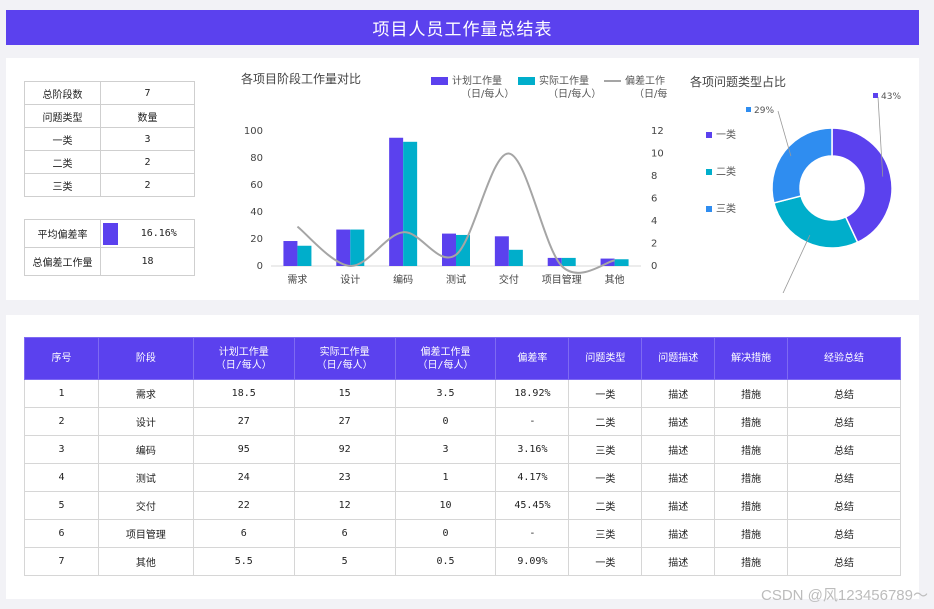 The image size is (934, 609). Describe the element at coordinates (654, 199) in the screenshot. I see `y-tick-right: 6` at that location.